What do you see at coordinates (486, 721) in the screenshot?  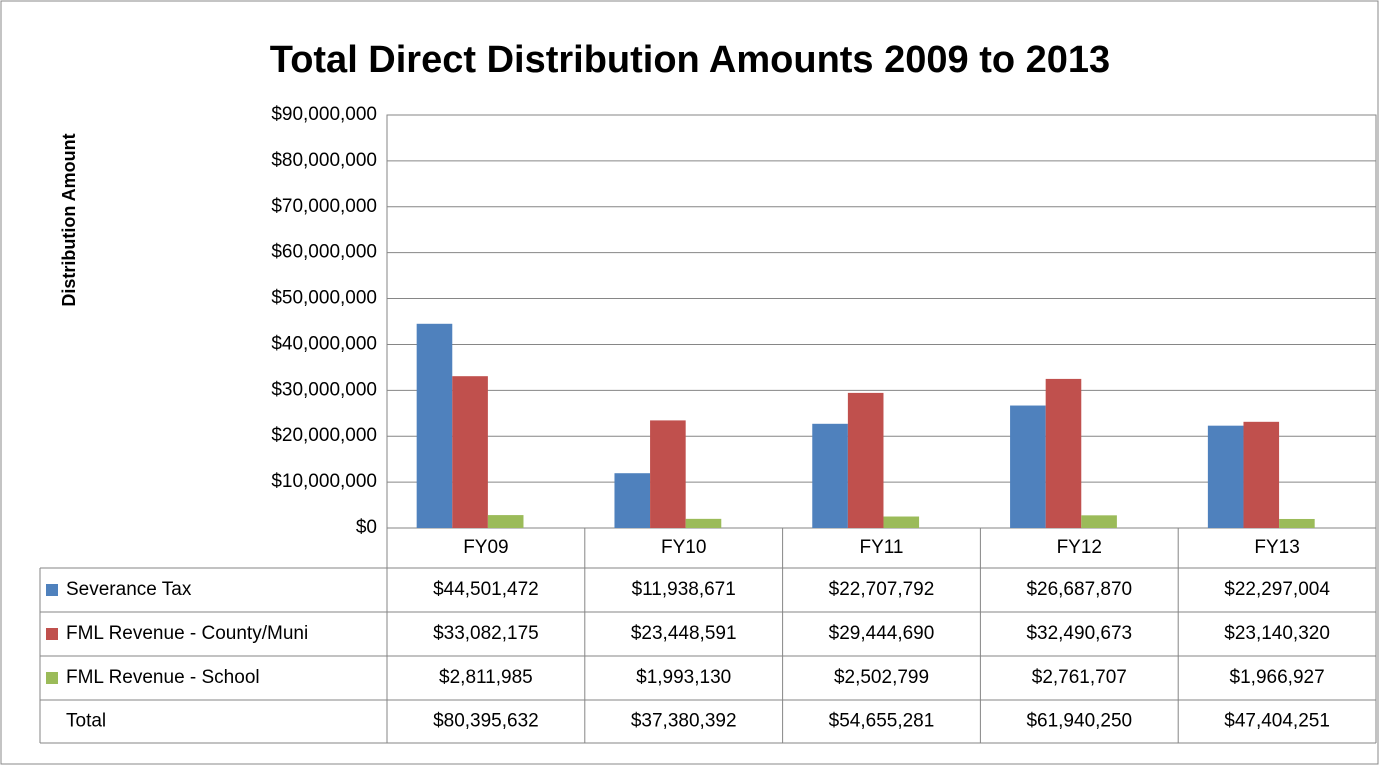 I see `total-cell: $80,395,632` at bounding box center [486, 721].